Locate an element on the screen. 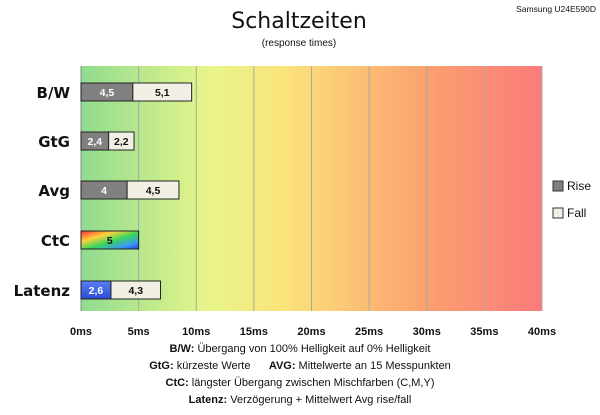 The height and width of the screenshot is (415, 600). data-label-fall: 2,2 is located at coordinates (121, 142).